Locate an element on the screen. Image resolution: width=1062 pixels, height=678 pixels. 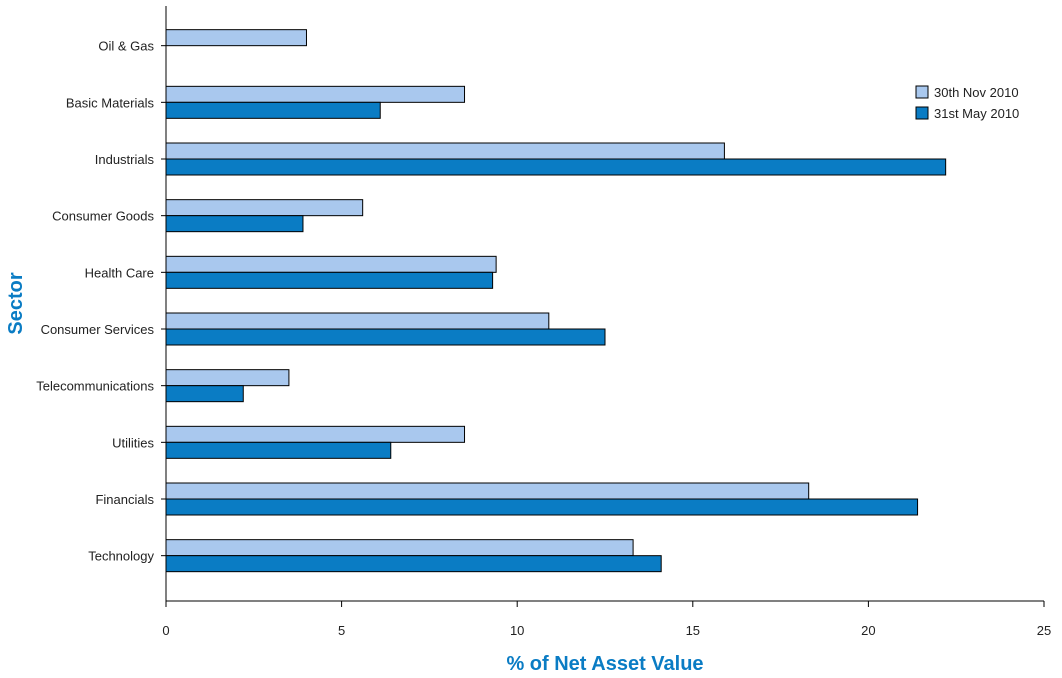
y-tick-label-utilities: Utilities is located at coordinates (133, 442).